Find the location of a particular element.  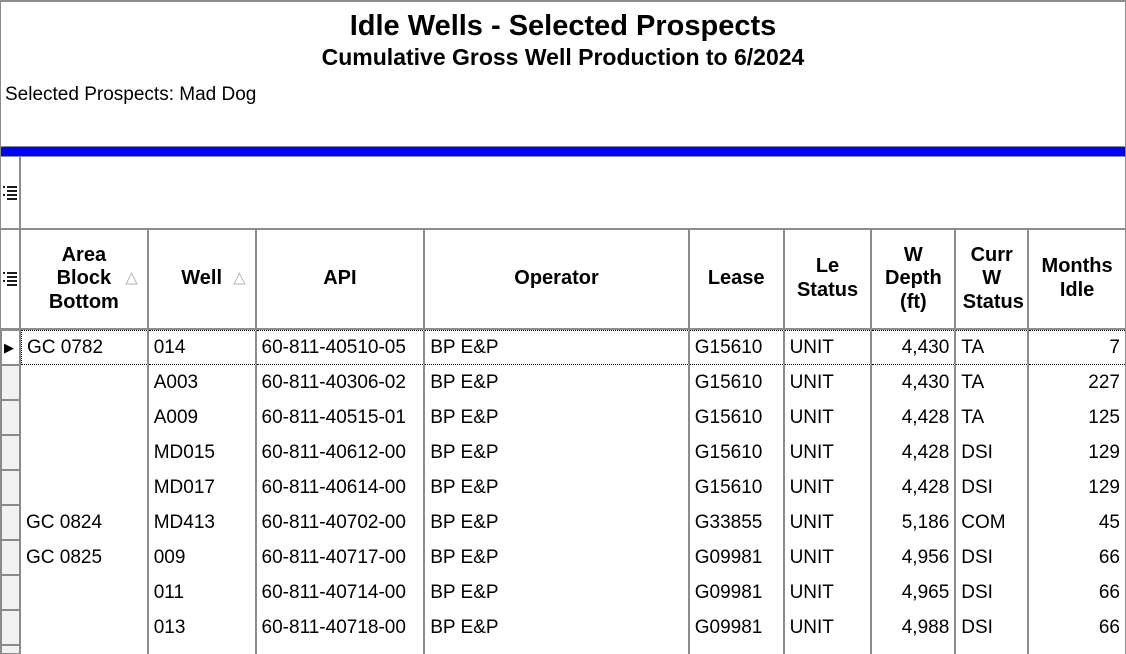

column-header-api: API is located at coordinates (341, 279).